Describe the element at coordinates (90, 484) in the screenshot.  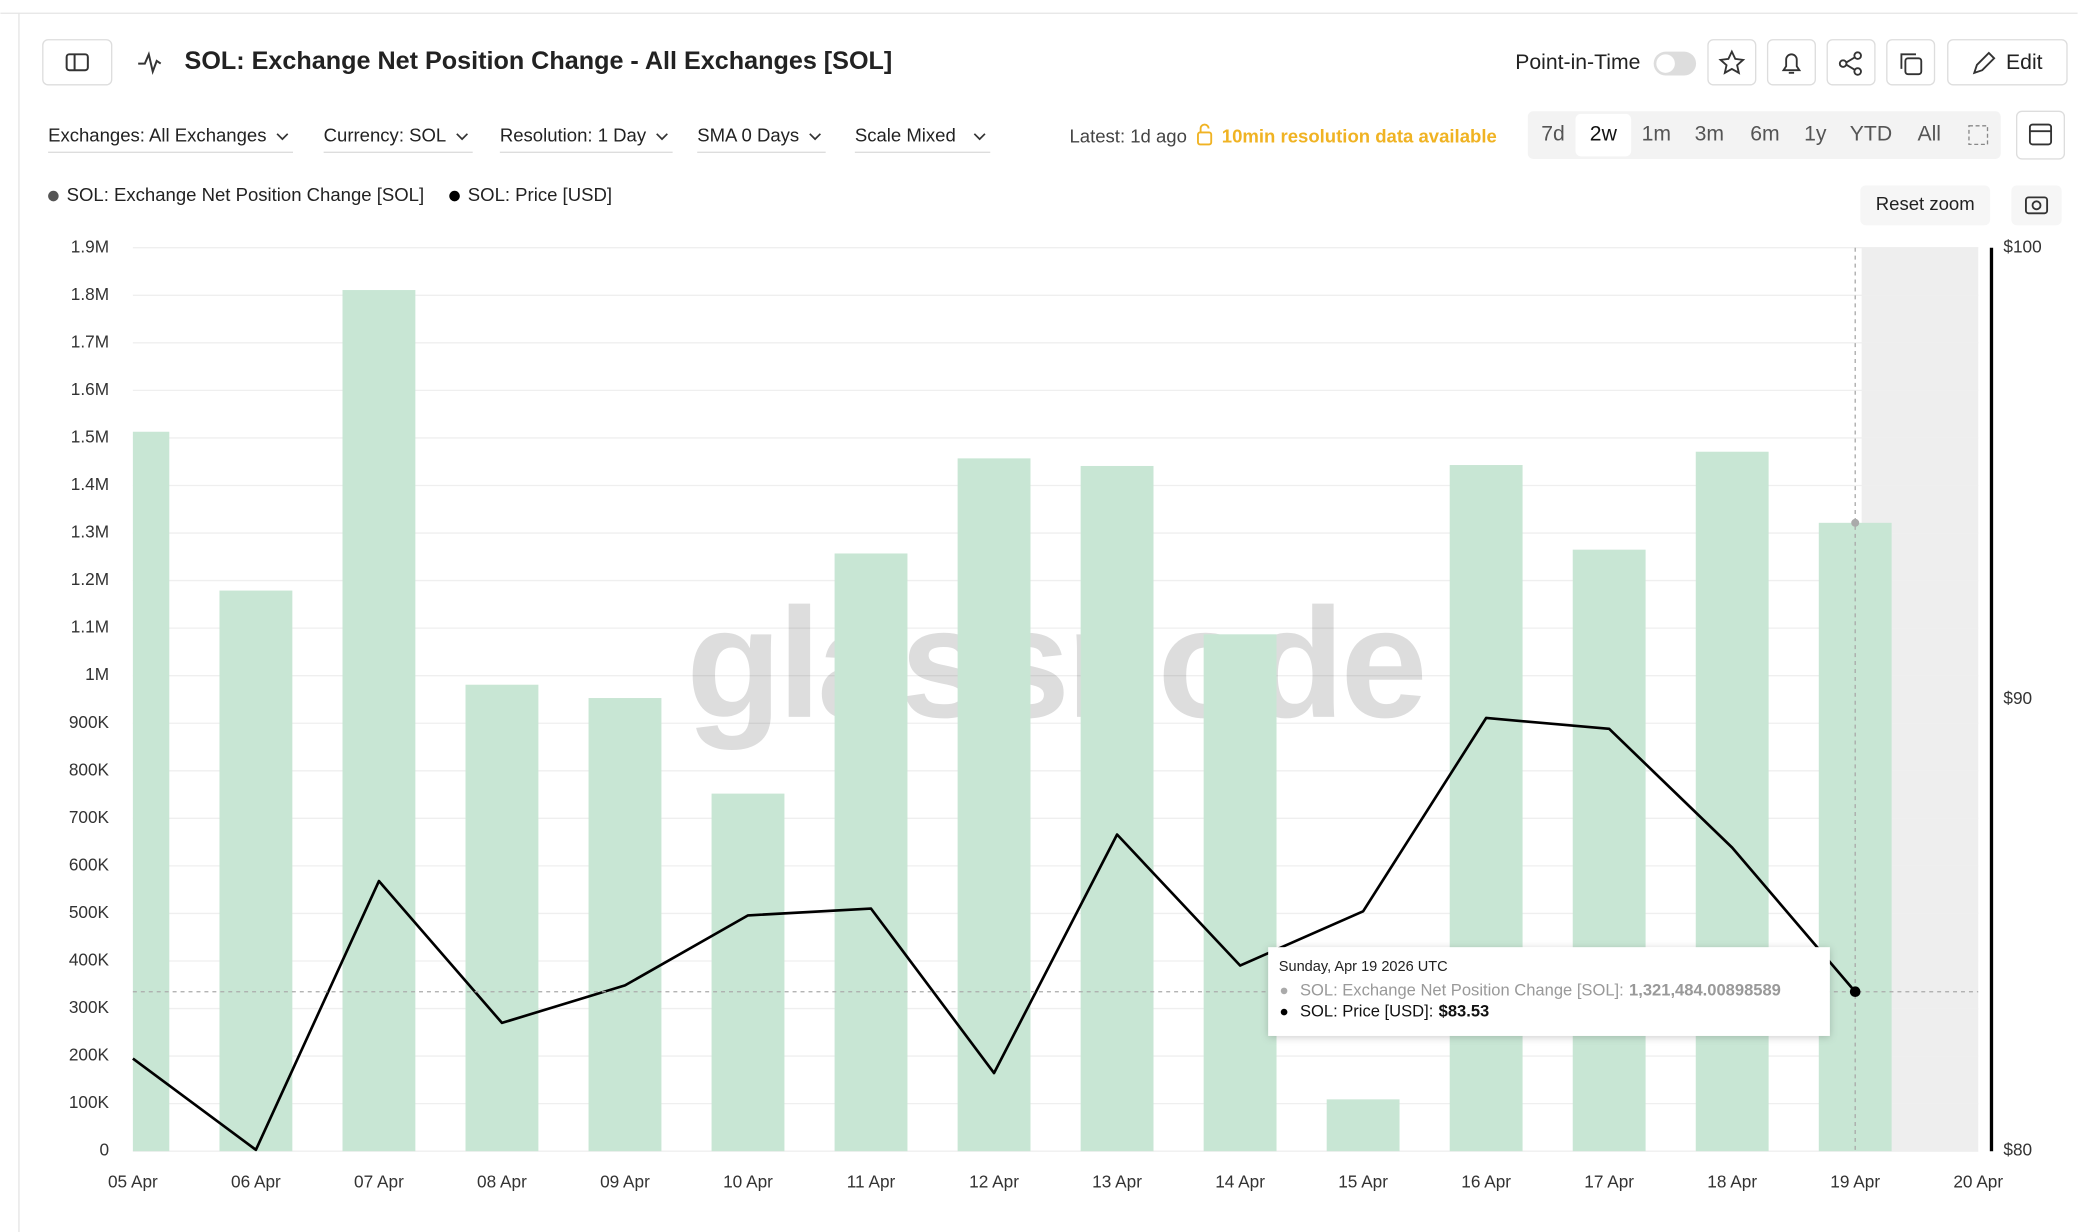
I see `y-tick-label: 1.4M` at that location.